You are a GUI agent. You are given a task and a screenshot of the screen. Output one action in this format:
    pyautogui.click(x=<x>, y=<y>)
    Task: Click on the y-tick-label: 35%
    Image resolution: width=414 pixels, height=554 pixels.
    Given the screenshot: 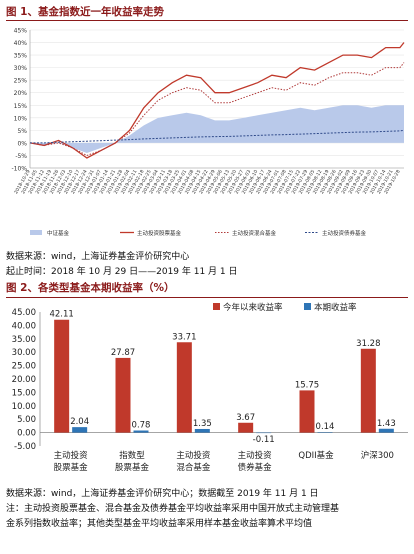 What is the action you would take?
    pyautogui.click(x=21, y=56)
    